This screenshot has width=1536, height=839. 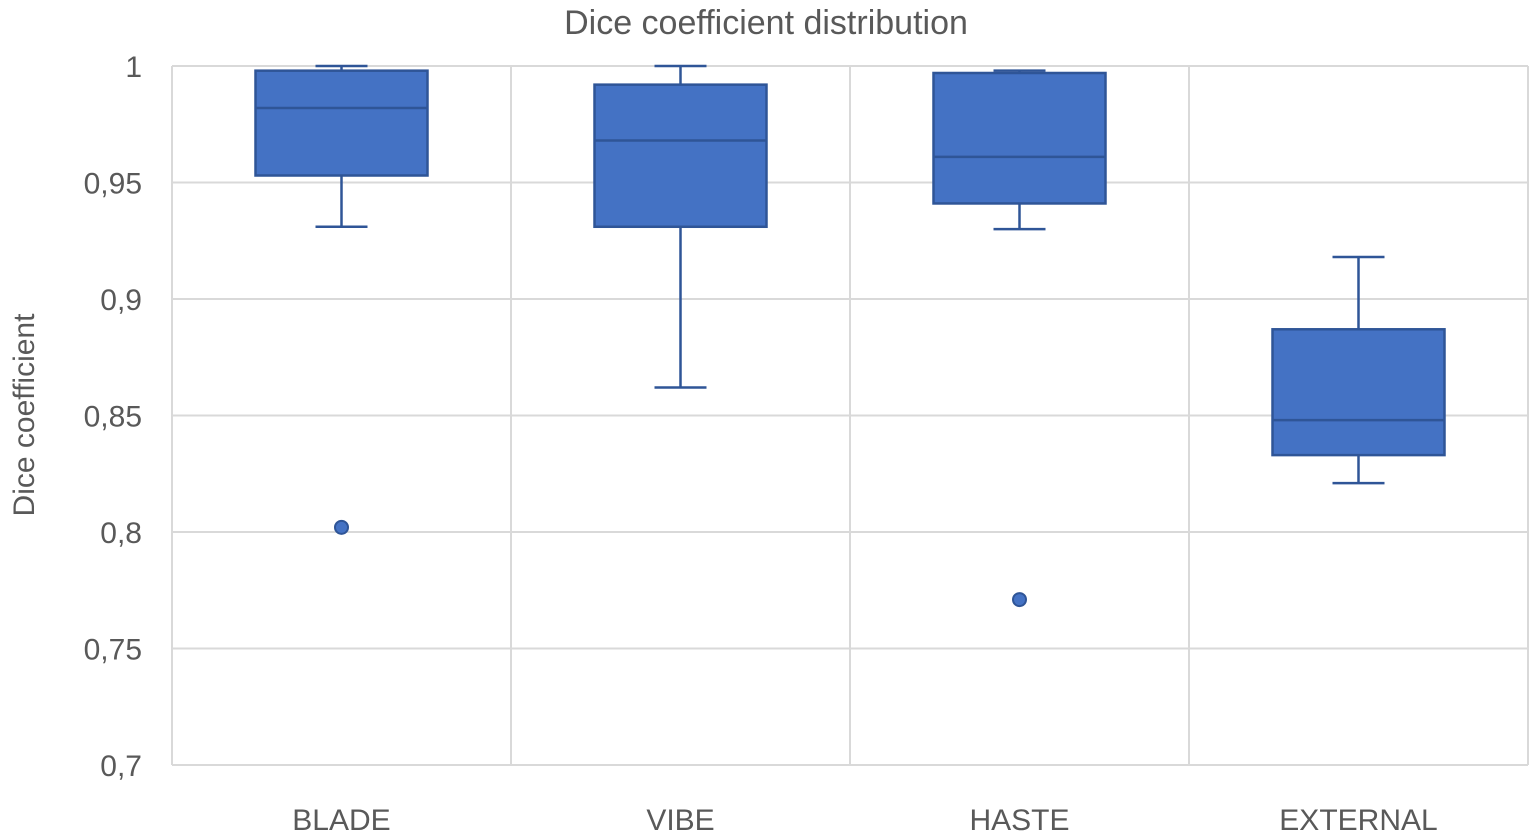 I want to click on y-tick-label: 0,7, so click(x=121, y=766).